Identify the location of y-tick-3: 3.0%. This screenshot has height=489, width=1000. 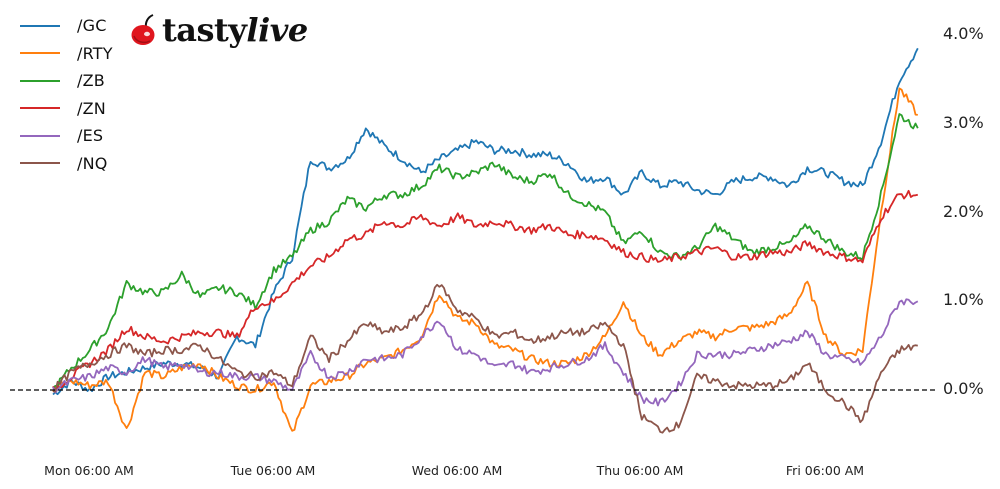
(963, 122).